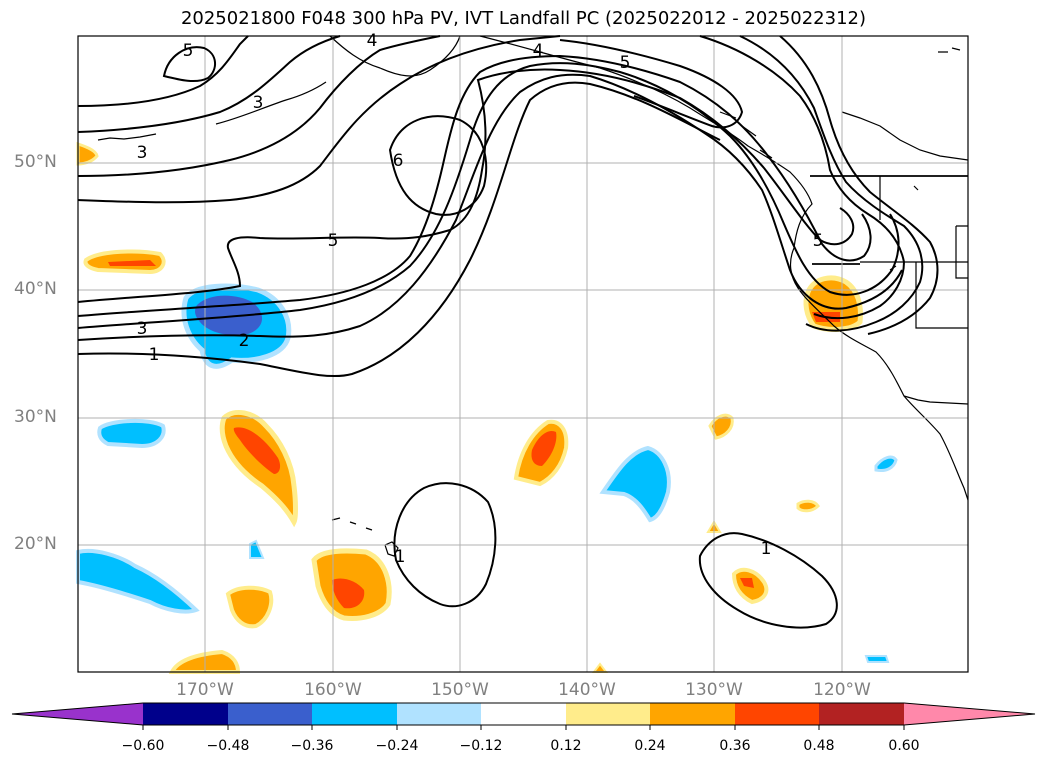  Describe the element at coordinates (398, 161) in the screenshot. I see `contour-label: 6` at that location.